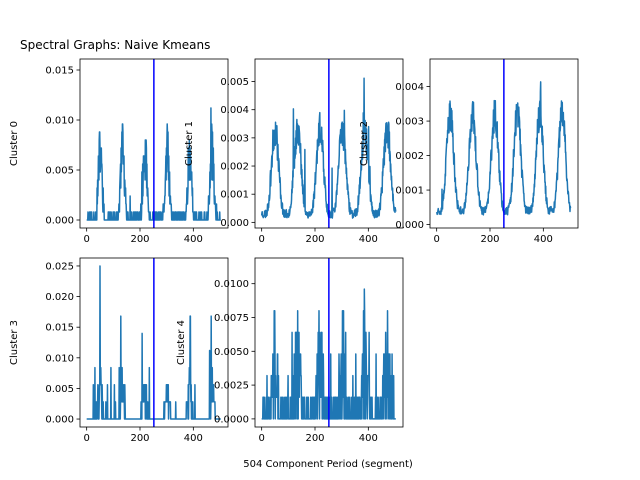 The image size is (640, 480). I want to click on cluster-0-y-tick-label: 0.010, so click(59, 121).